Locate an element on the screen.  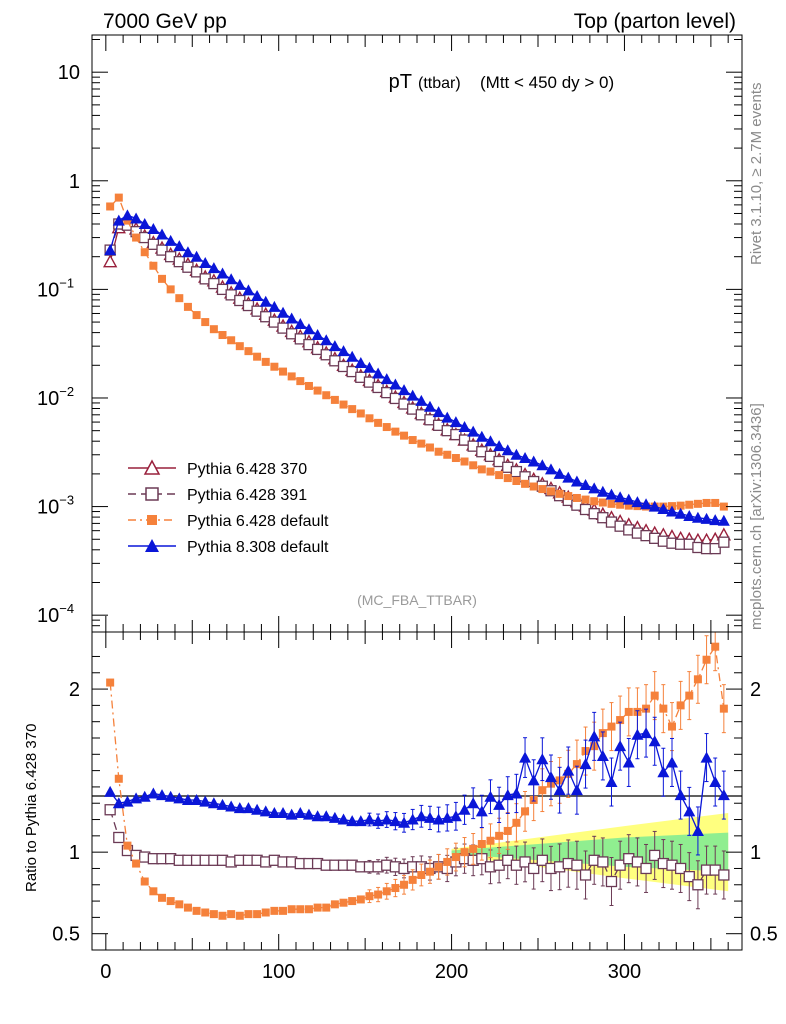
header-process-label: Top (parton level) is located at coordinates (655, 21).